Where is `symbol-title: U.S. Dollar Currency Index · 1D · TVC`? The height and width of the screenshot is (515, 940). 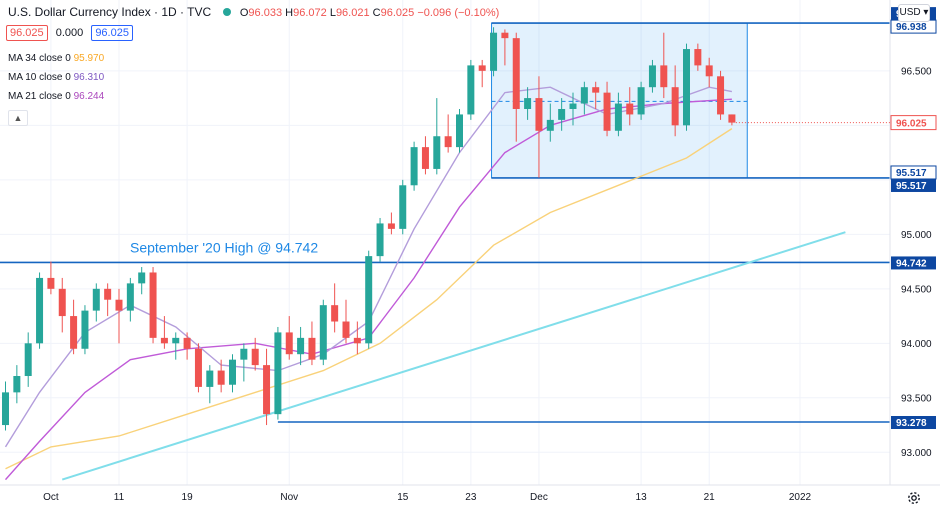
symbol-title: U.S. Dollar Currency Index · 1D · TVC is located at coordinates (110, 12).